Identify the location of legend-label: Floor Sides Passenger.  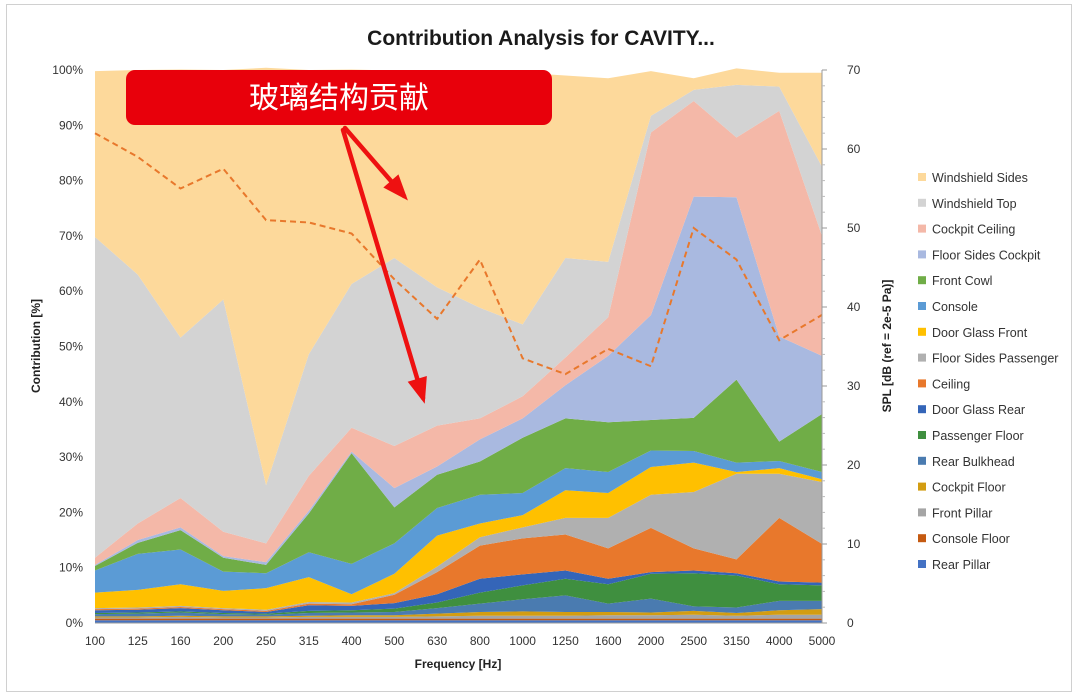
(995, 359).